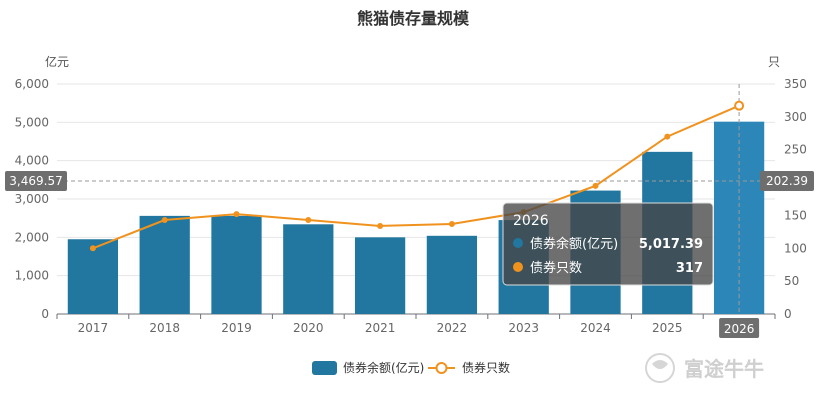 The image size is (826, 405). Describe the element at coordinates (380, 328) in the screenshot. I see `x-tick-label: 2021` at that location.